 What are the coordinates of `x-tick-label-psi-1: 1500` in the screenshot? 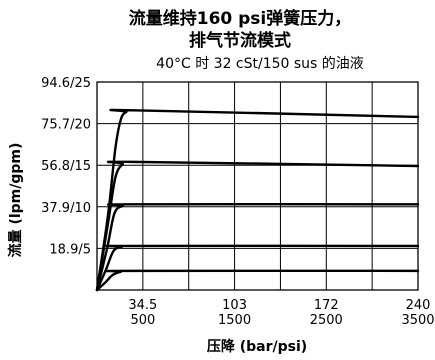 It's located at (234, 320).